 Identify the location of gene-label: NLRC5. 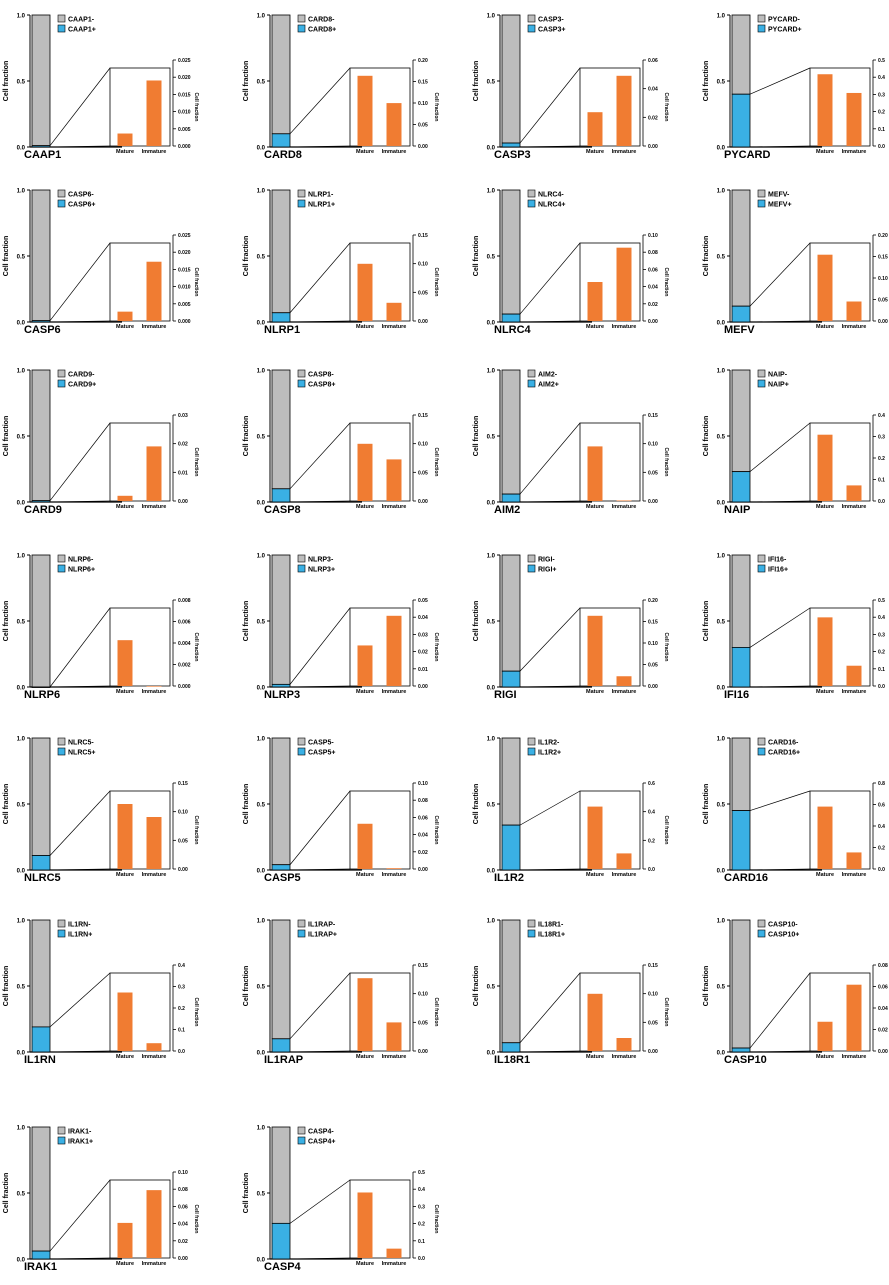
(42, 878).